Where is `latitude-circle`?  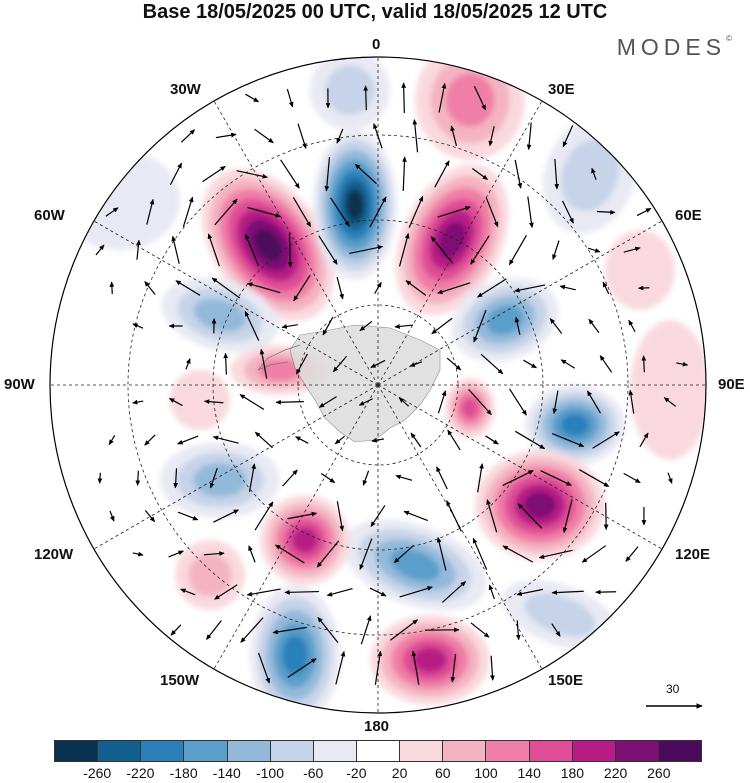 latitude-circle is located at coordinates (378, 385).